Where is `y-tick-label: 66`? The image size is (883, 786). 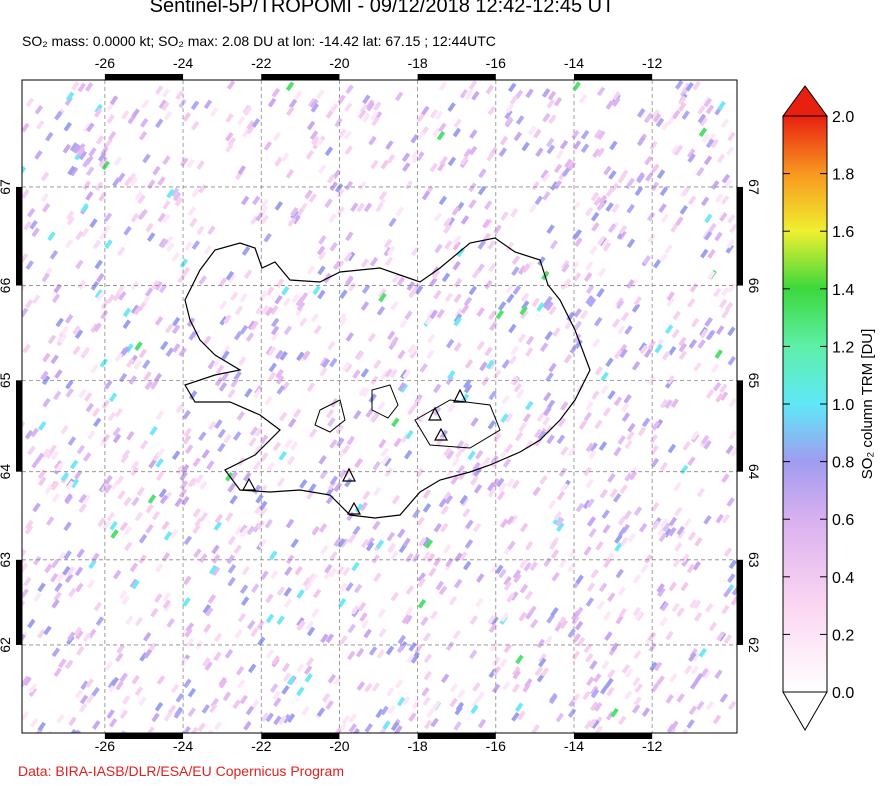 y-tick-label: 66 is located at coordinates (754, 286).